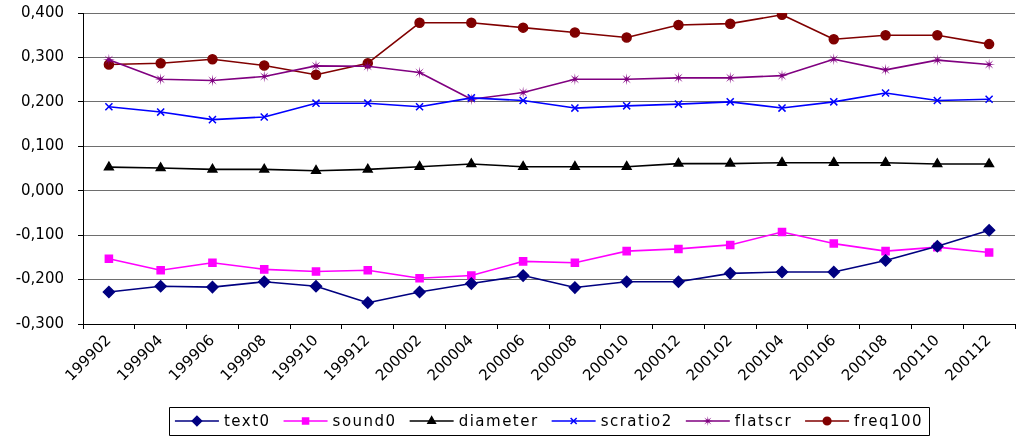  Describe the element at coordinates (42, 11) in the screenshot. I see `y-tick-label: 0,400` at that location.